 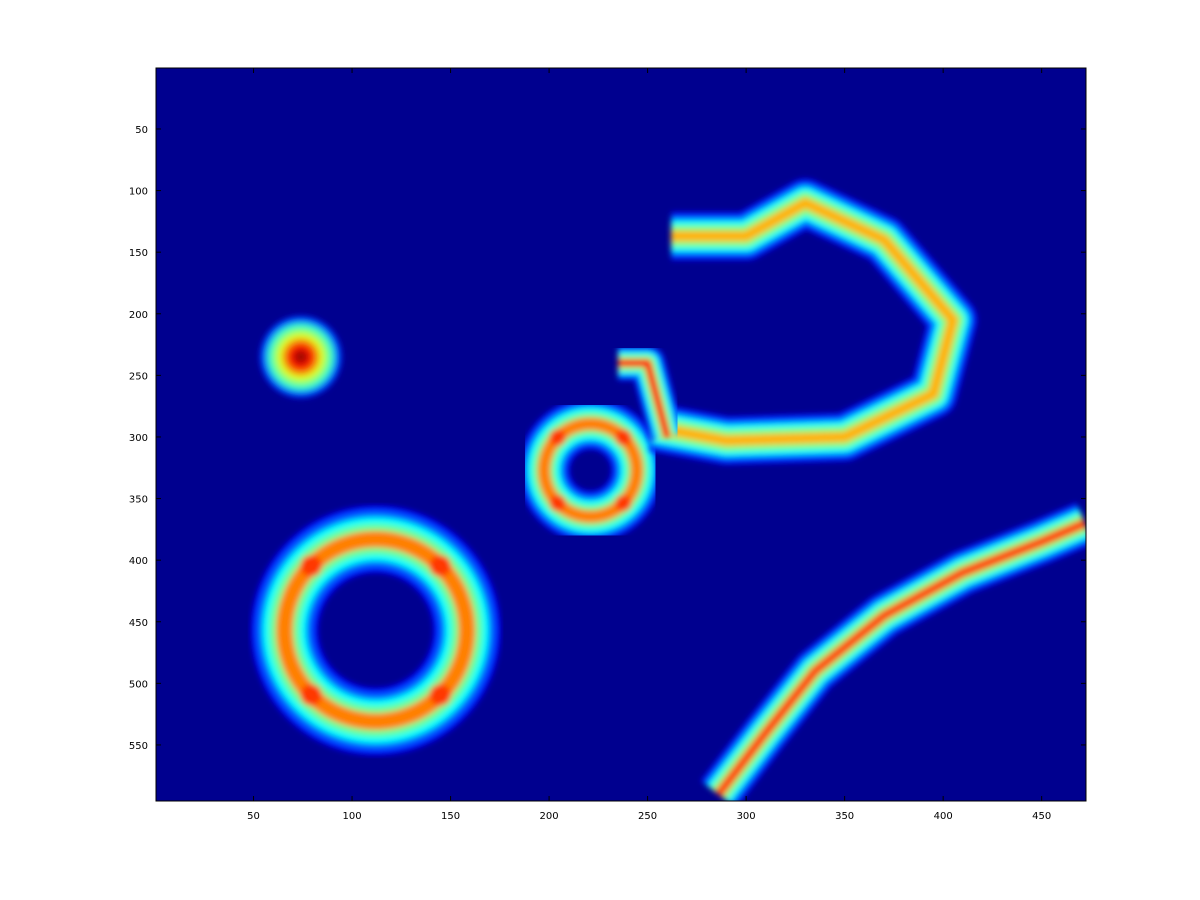 I want to click on heatmap-feature-bar, so click(x=651, y=393).